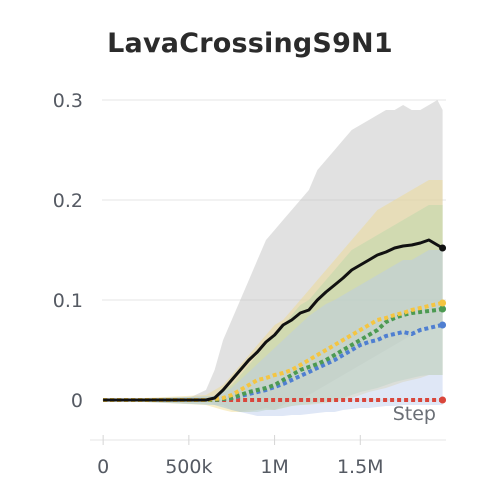 Image resolution: width=500 pixels, height=500 pixels. Describe the element at coordinates (68, 301) in the screenshot. I see `y-tick-label: 0.1` at that location.